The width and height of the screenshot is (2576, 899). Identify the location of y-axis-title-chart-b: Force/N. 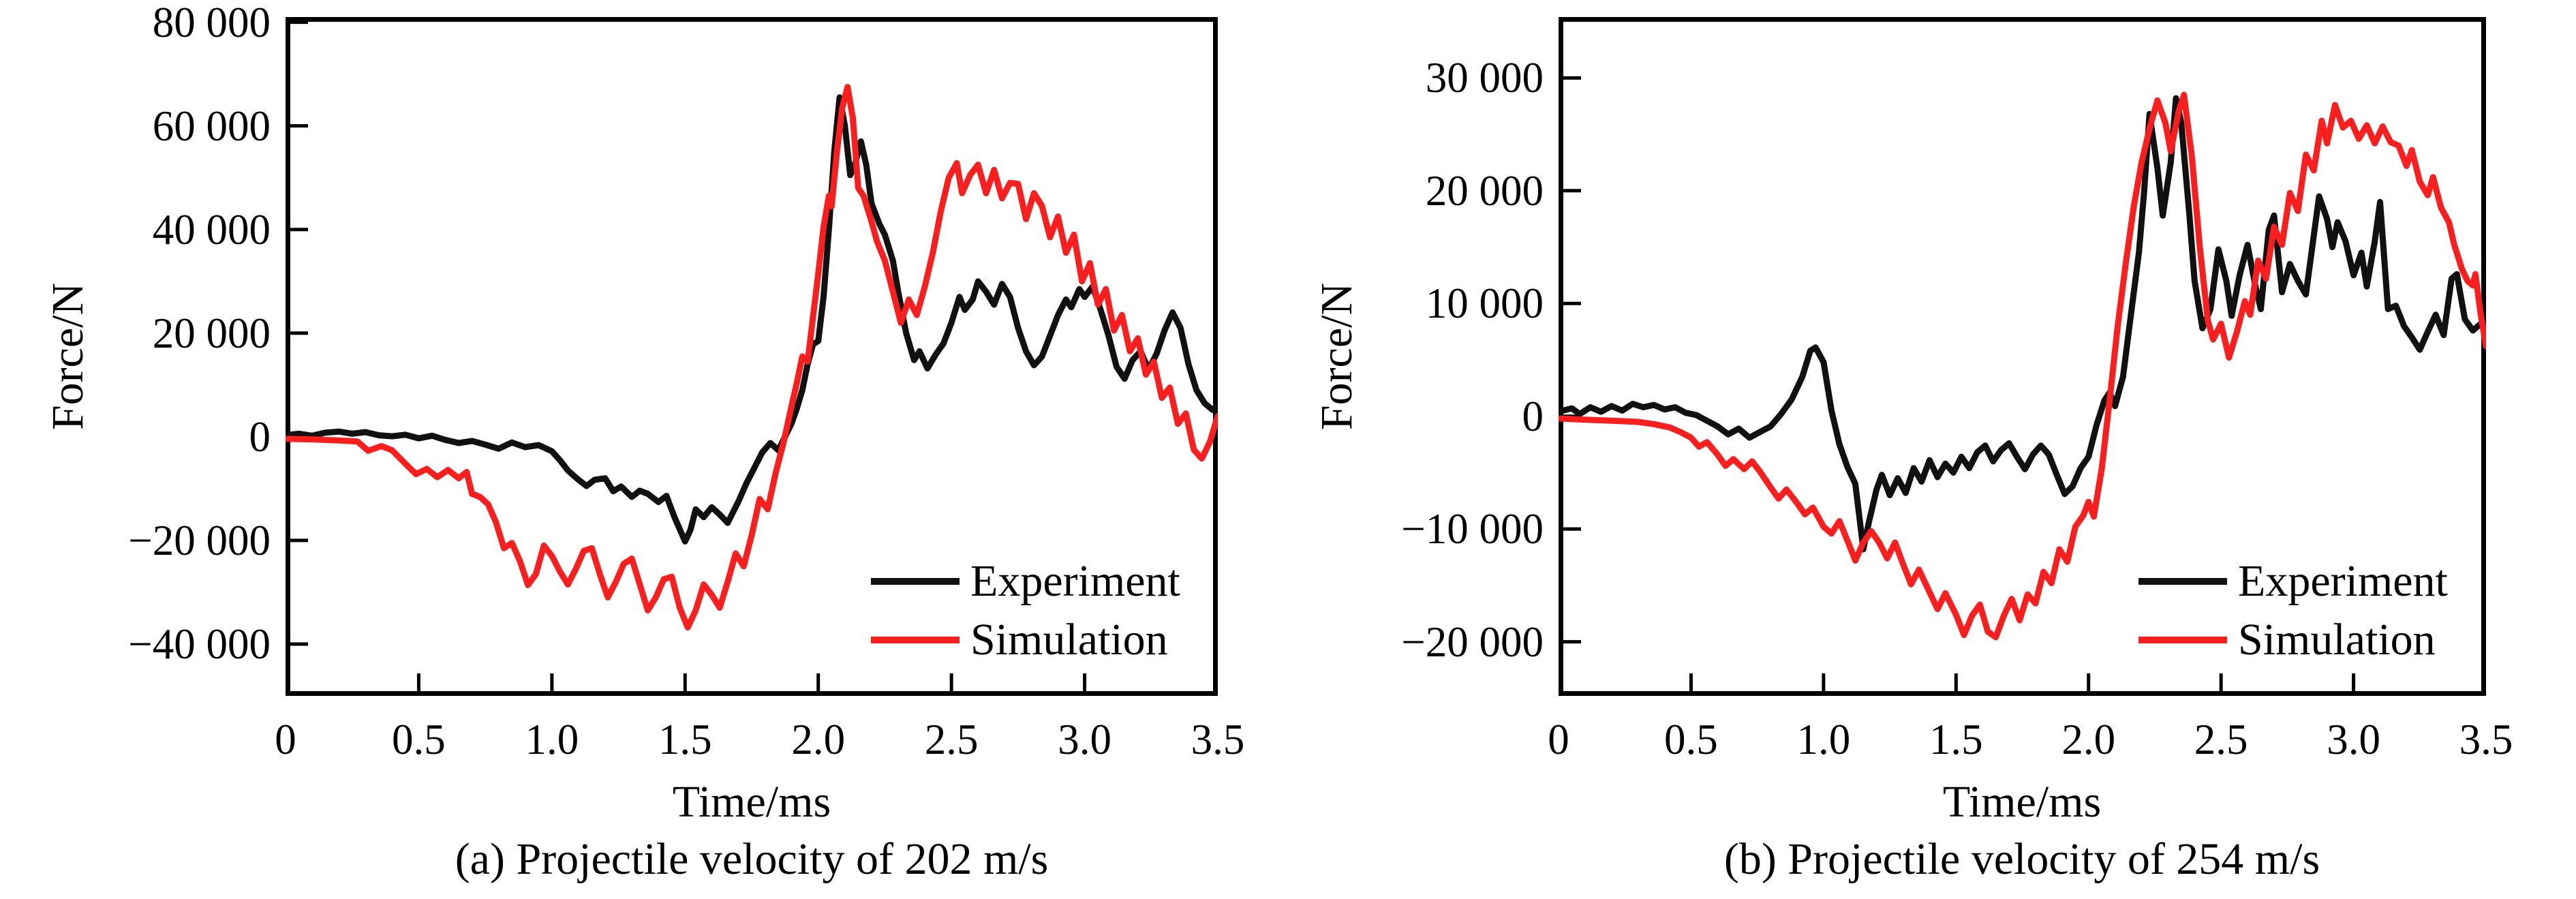
(1337, 356).